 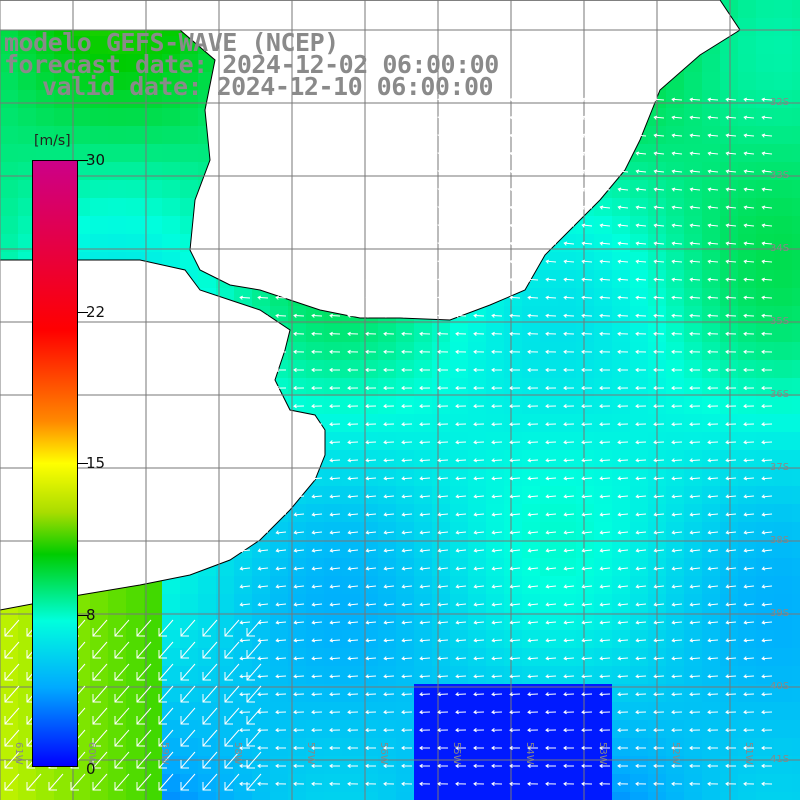 What do you see at coordinates (55, 463) in the screenshot?
I see `colorbar` at bounding box center [55, 463].